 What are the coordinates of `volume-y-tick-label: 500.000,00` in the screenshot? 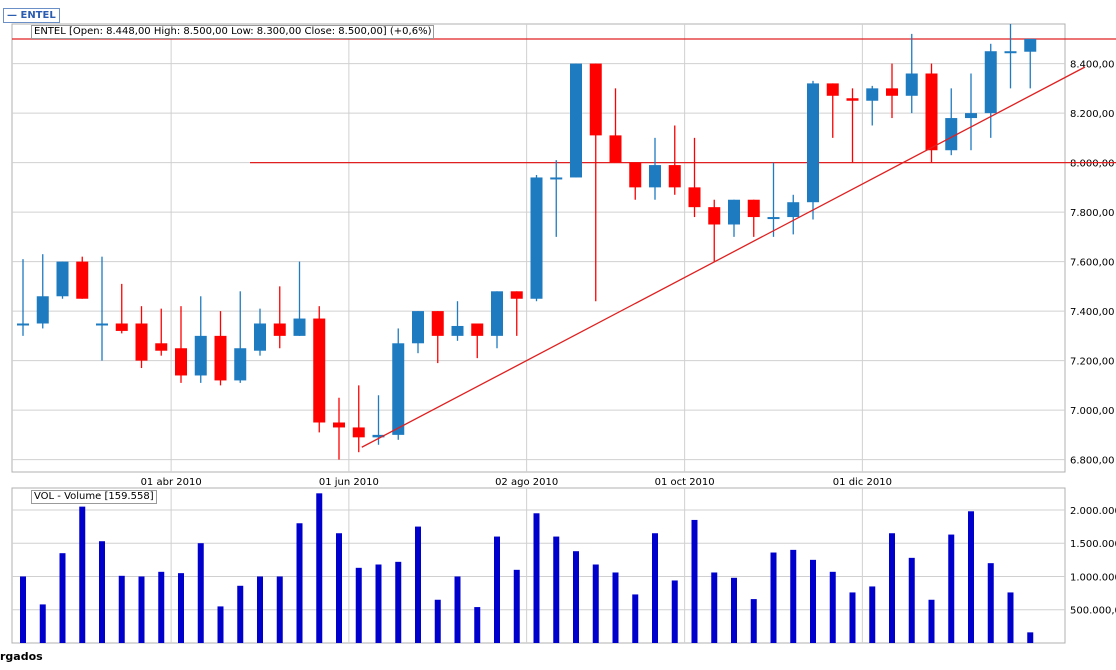 It's located at (1093, 611).